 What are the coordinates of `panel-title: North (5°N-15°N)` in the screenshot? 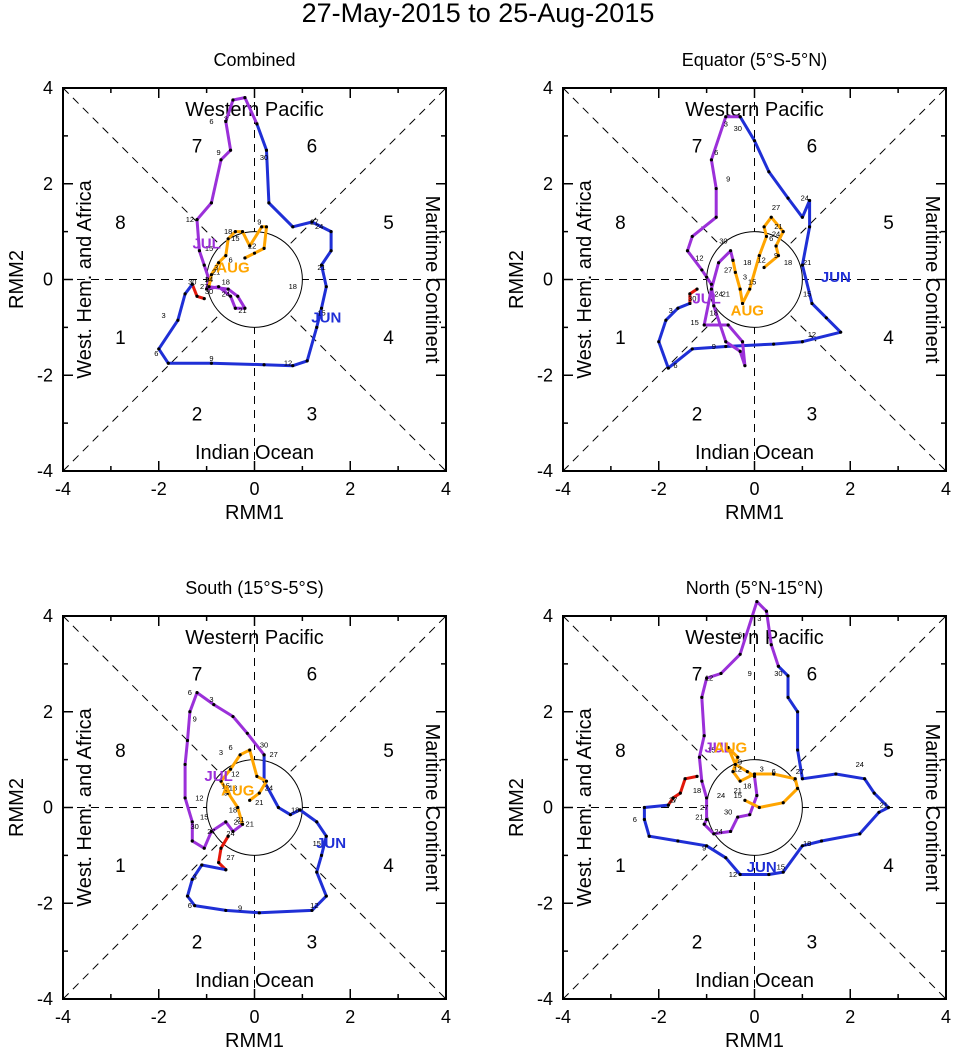 It's located at (754, 588).